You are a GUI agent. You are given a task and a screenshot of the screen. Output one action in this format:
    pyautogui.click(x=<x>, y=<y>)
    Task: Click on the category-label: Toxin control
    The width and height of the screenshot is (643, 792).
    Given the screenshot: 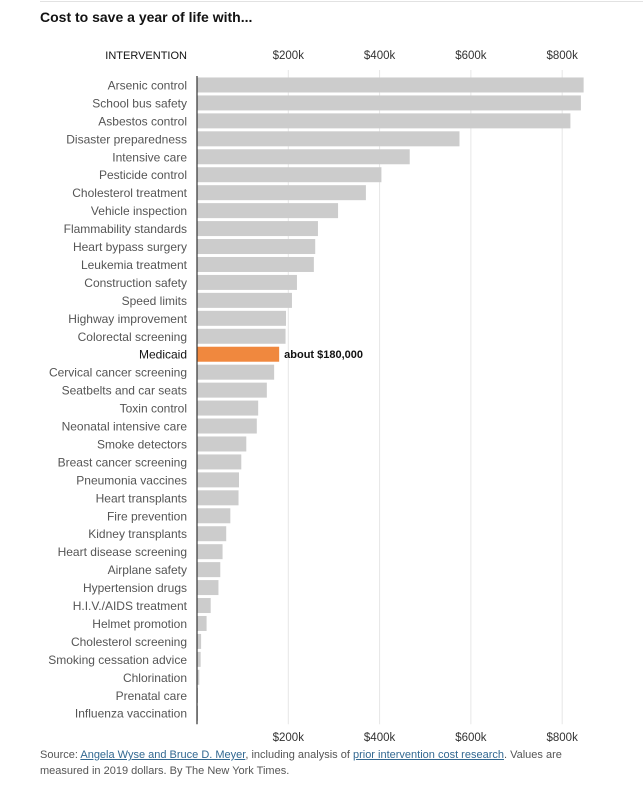 What is the action you would take?
    pyautogui.click(x=153, y=409)
    